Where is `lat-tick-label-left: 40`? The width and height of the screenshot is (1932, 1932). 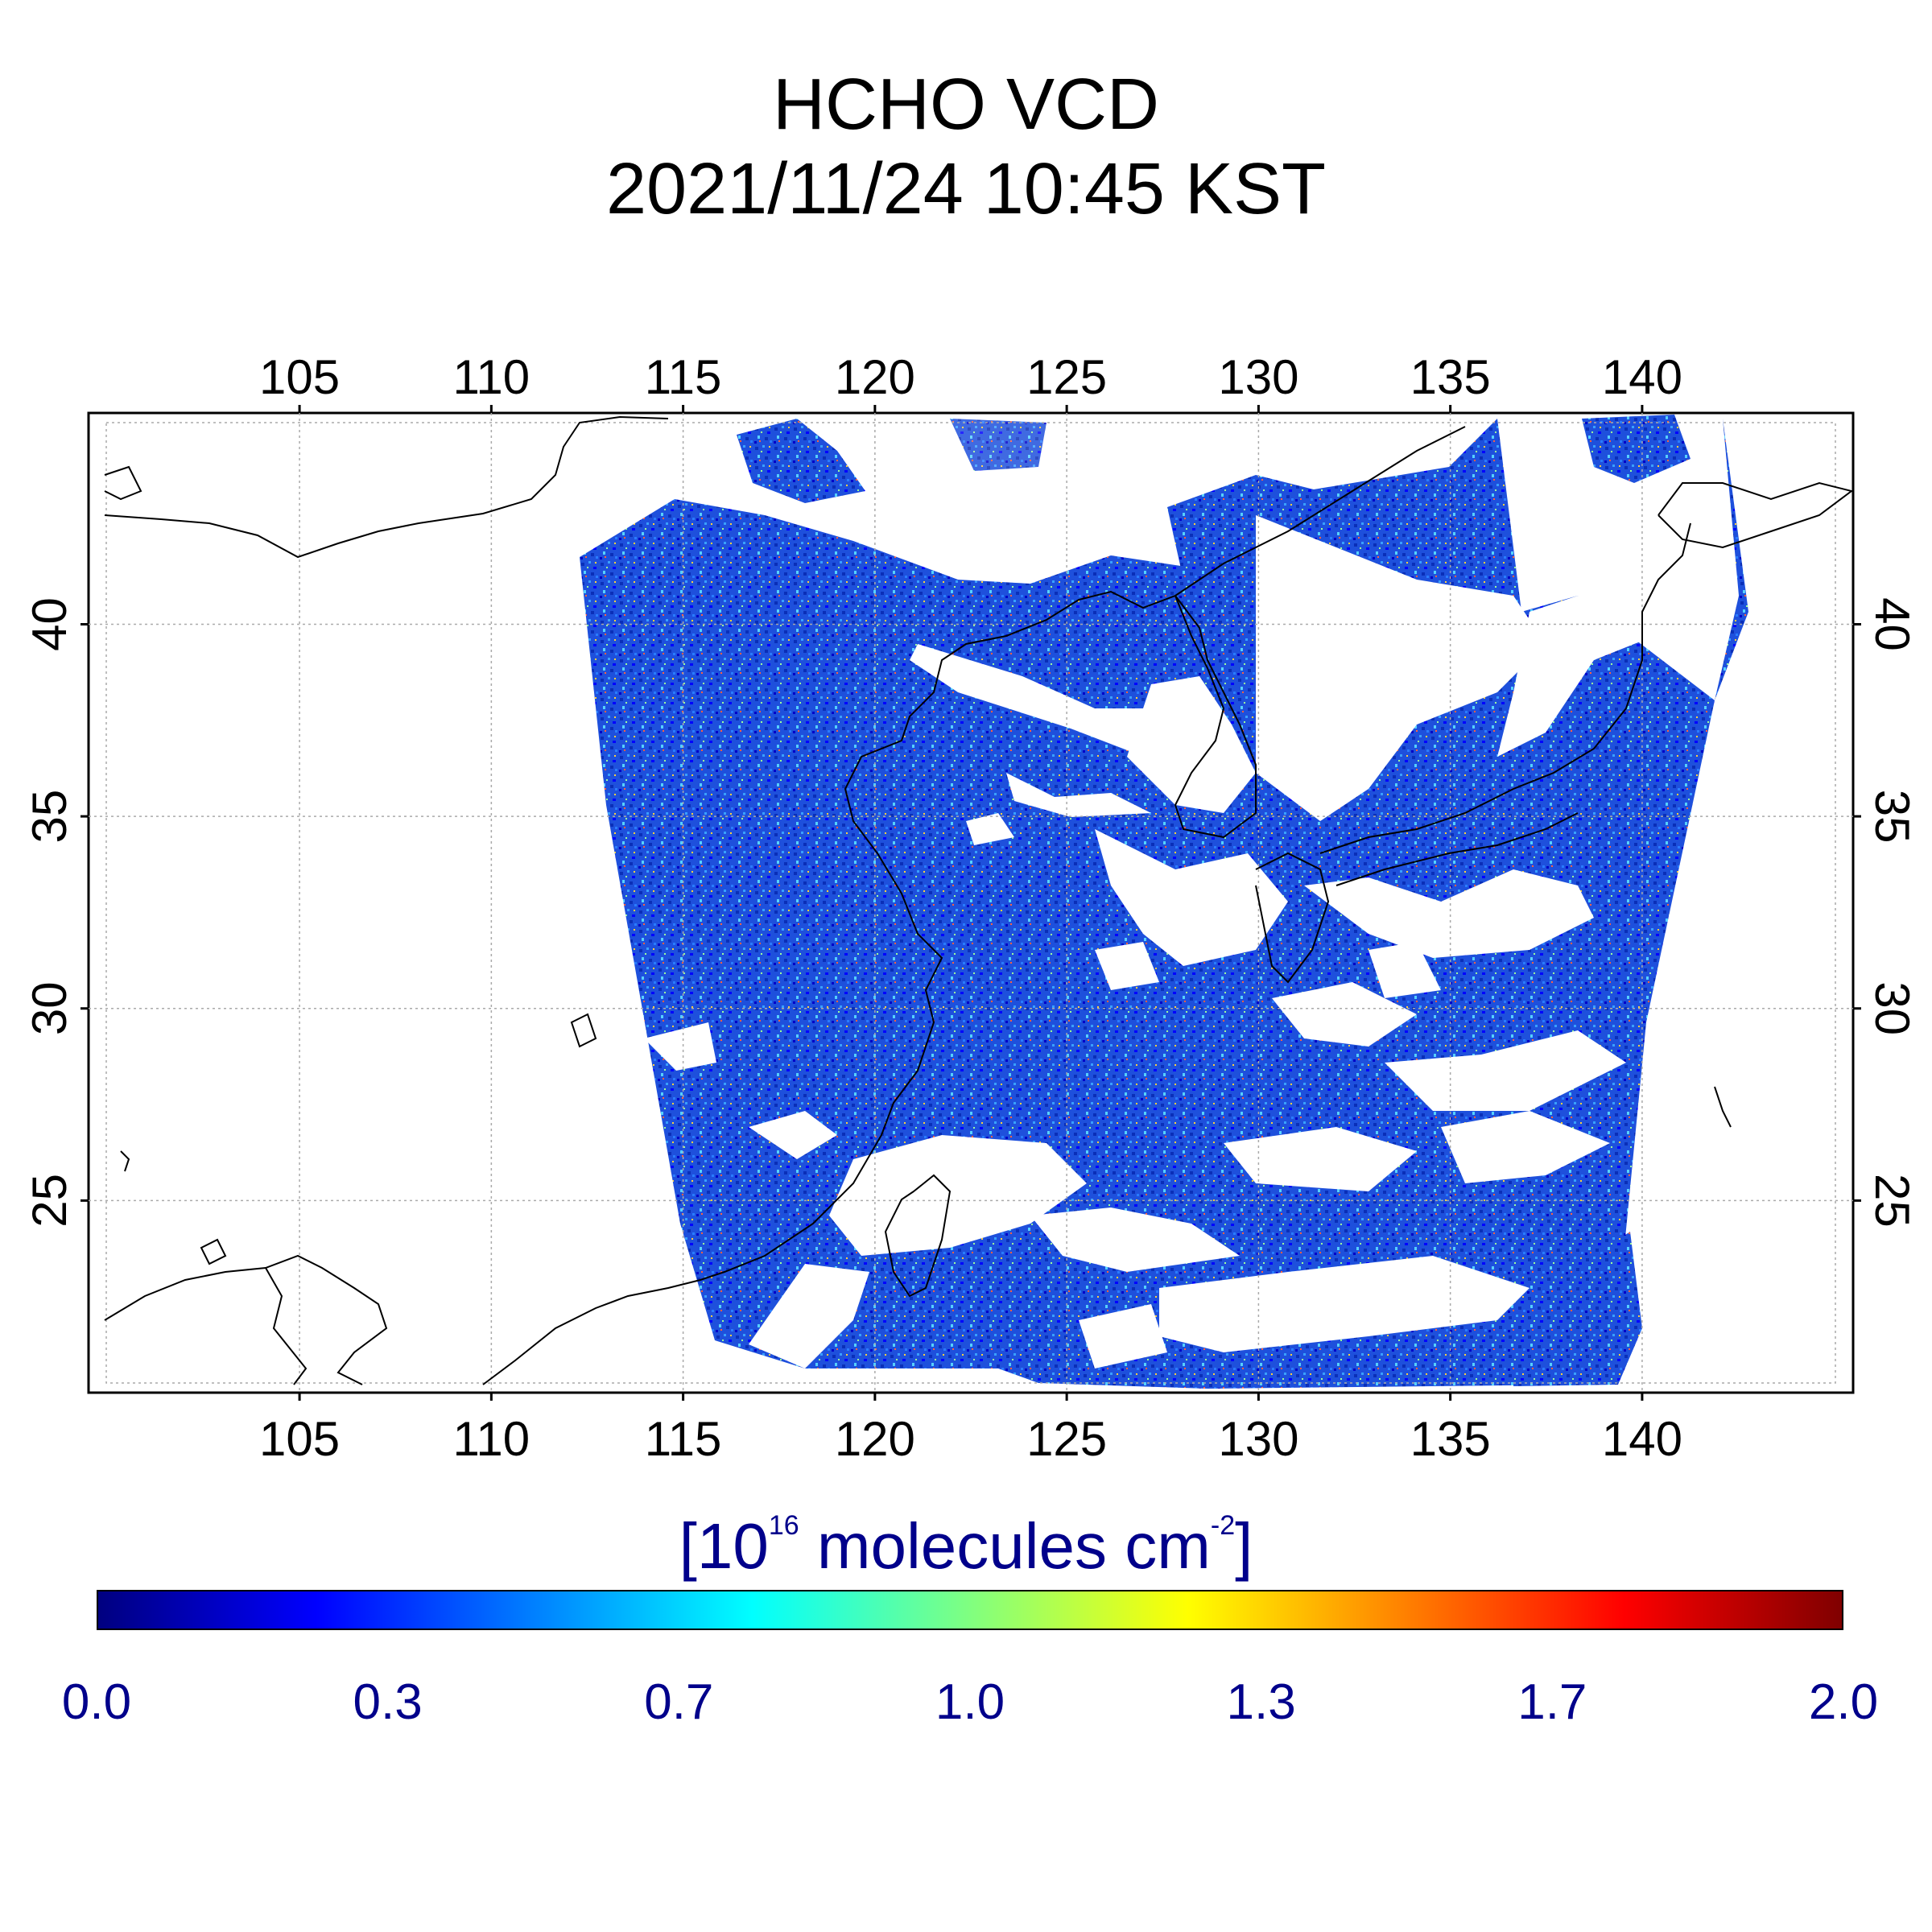 lat-tick-label-left: 40 is located at coordinates (49, 624).